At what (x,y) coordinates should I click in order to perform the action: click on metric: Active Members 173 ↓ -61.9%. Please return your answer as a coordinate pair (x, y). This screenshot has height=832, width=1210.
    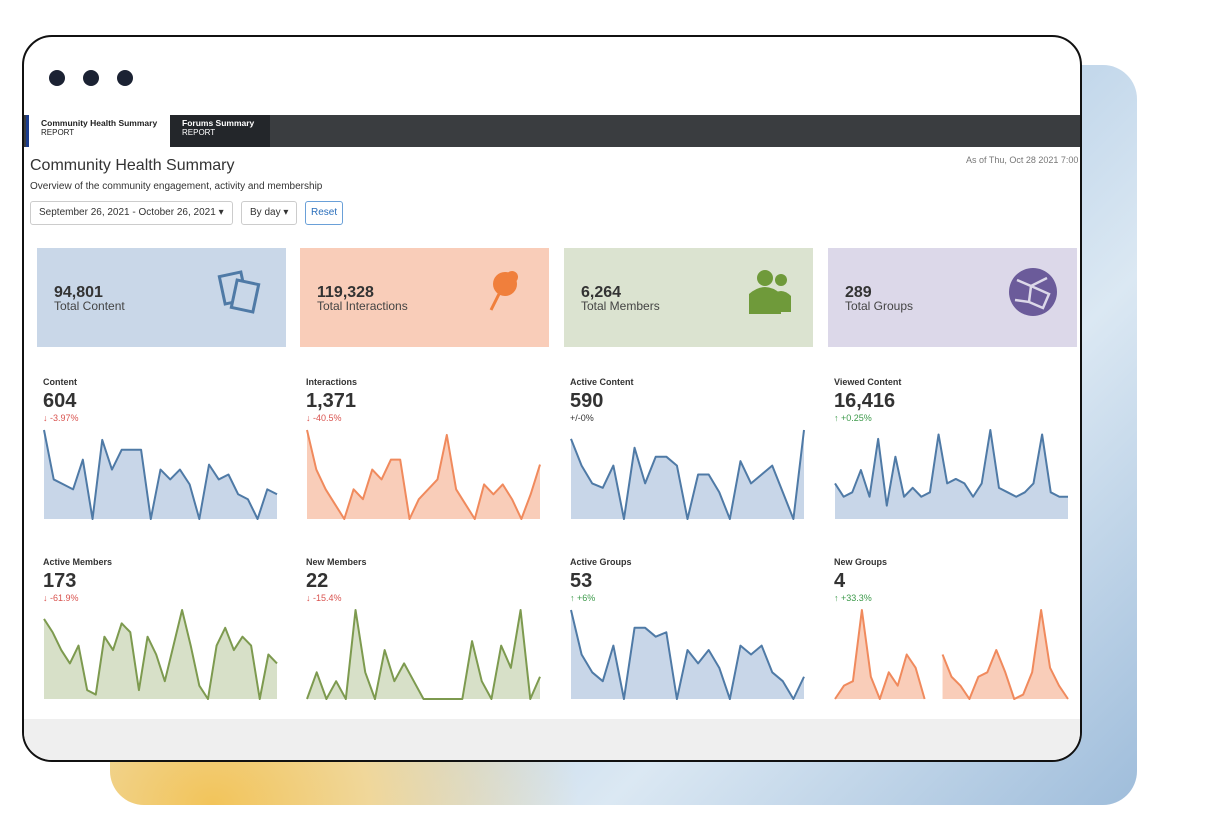
    Looking at the image, I should click on (160, 628).